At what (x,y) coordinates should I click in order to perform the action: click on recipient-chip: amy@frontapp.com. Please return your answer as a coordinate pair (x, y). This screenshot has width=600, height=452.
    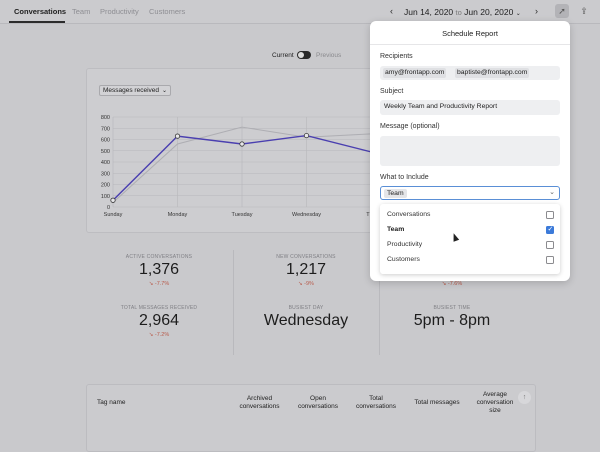
    Looking at the image, I should click on (415, 73).